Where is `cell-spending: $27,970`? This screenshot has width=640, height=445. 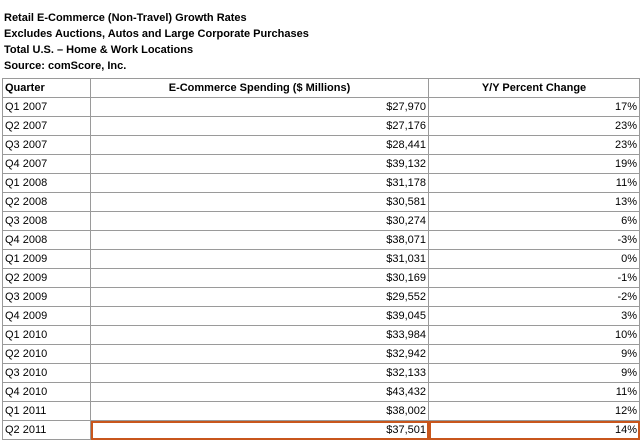 cell-spending: $27,970 is located at coordinates (259, 107).